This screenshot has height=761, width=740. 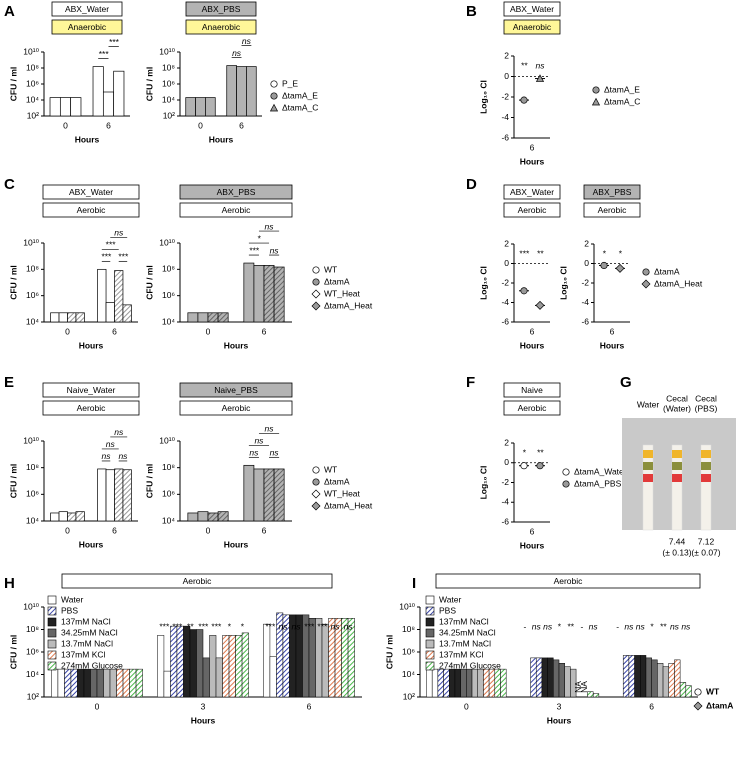 What do you see at coordinates (626, 382) in the screenshot?
I see `panel-letter: G` at bounding box center [626, 382].